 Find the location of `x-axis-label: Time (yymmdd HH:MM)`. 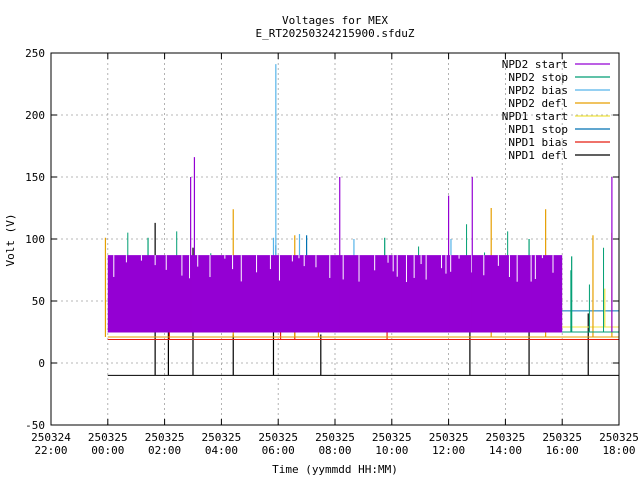

x-axis-label: Time (yymmdd HH:MM) is located at coordinates (335, 469).